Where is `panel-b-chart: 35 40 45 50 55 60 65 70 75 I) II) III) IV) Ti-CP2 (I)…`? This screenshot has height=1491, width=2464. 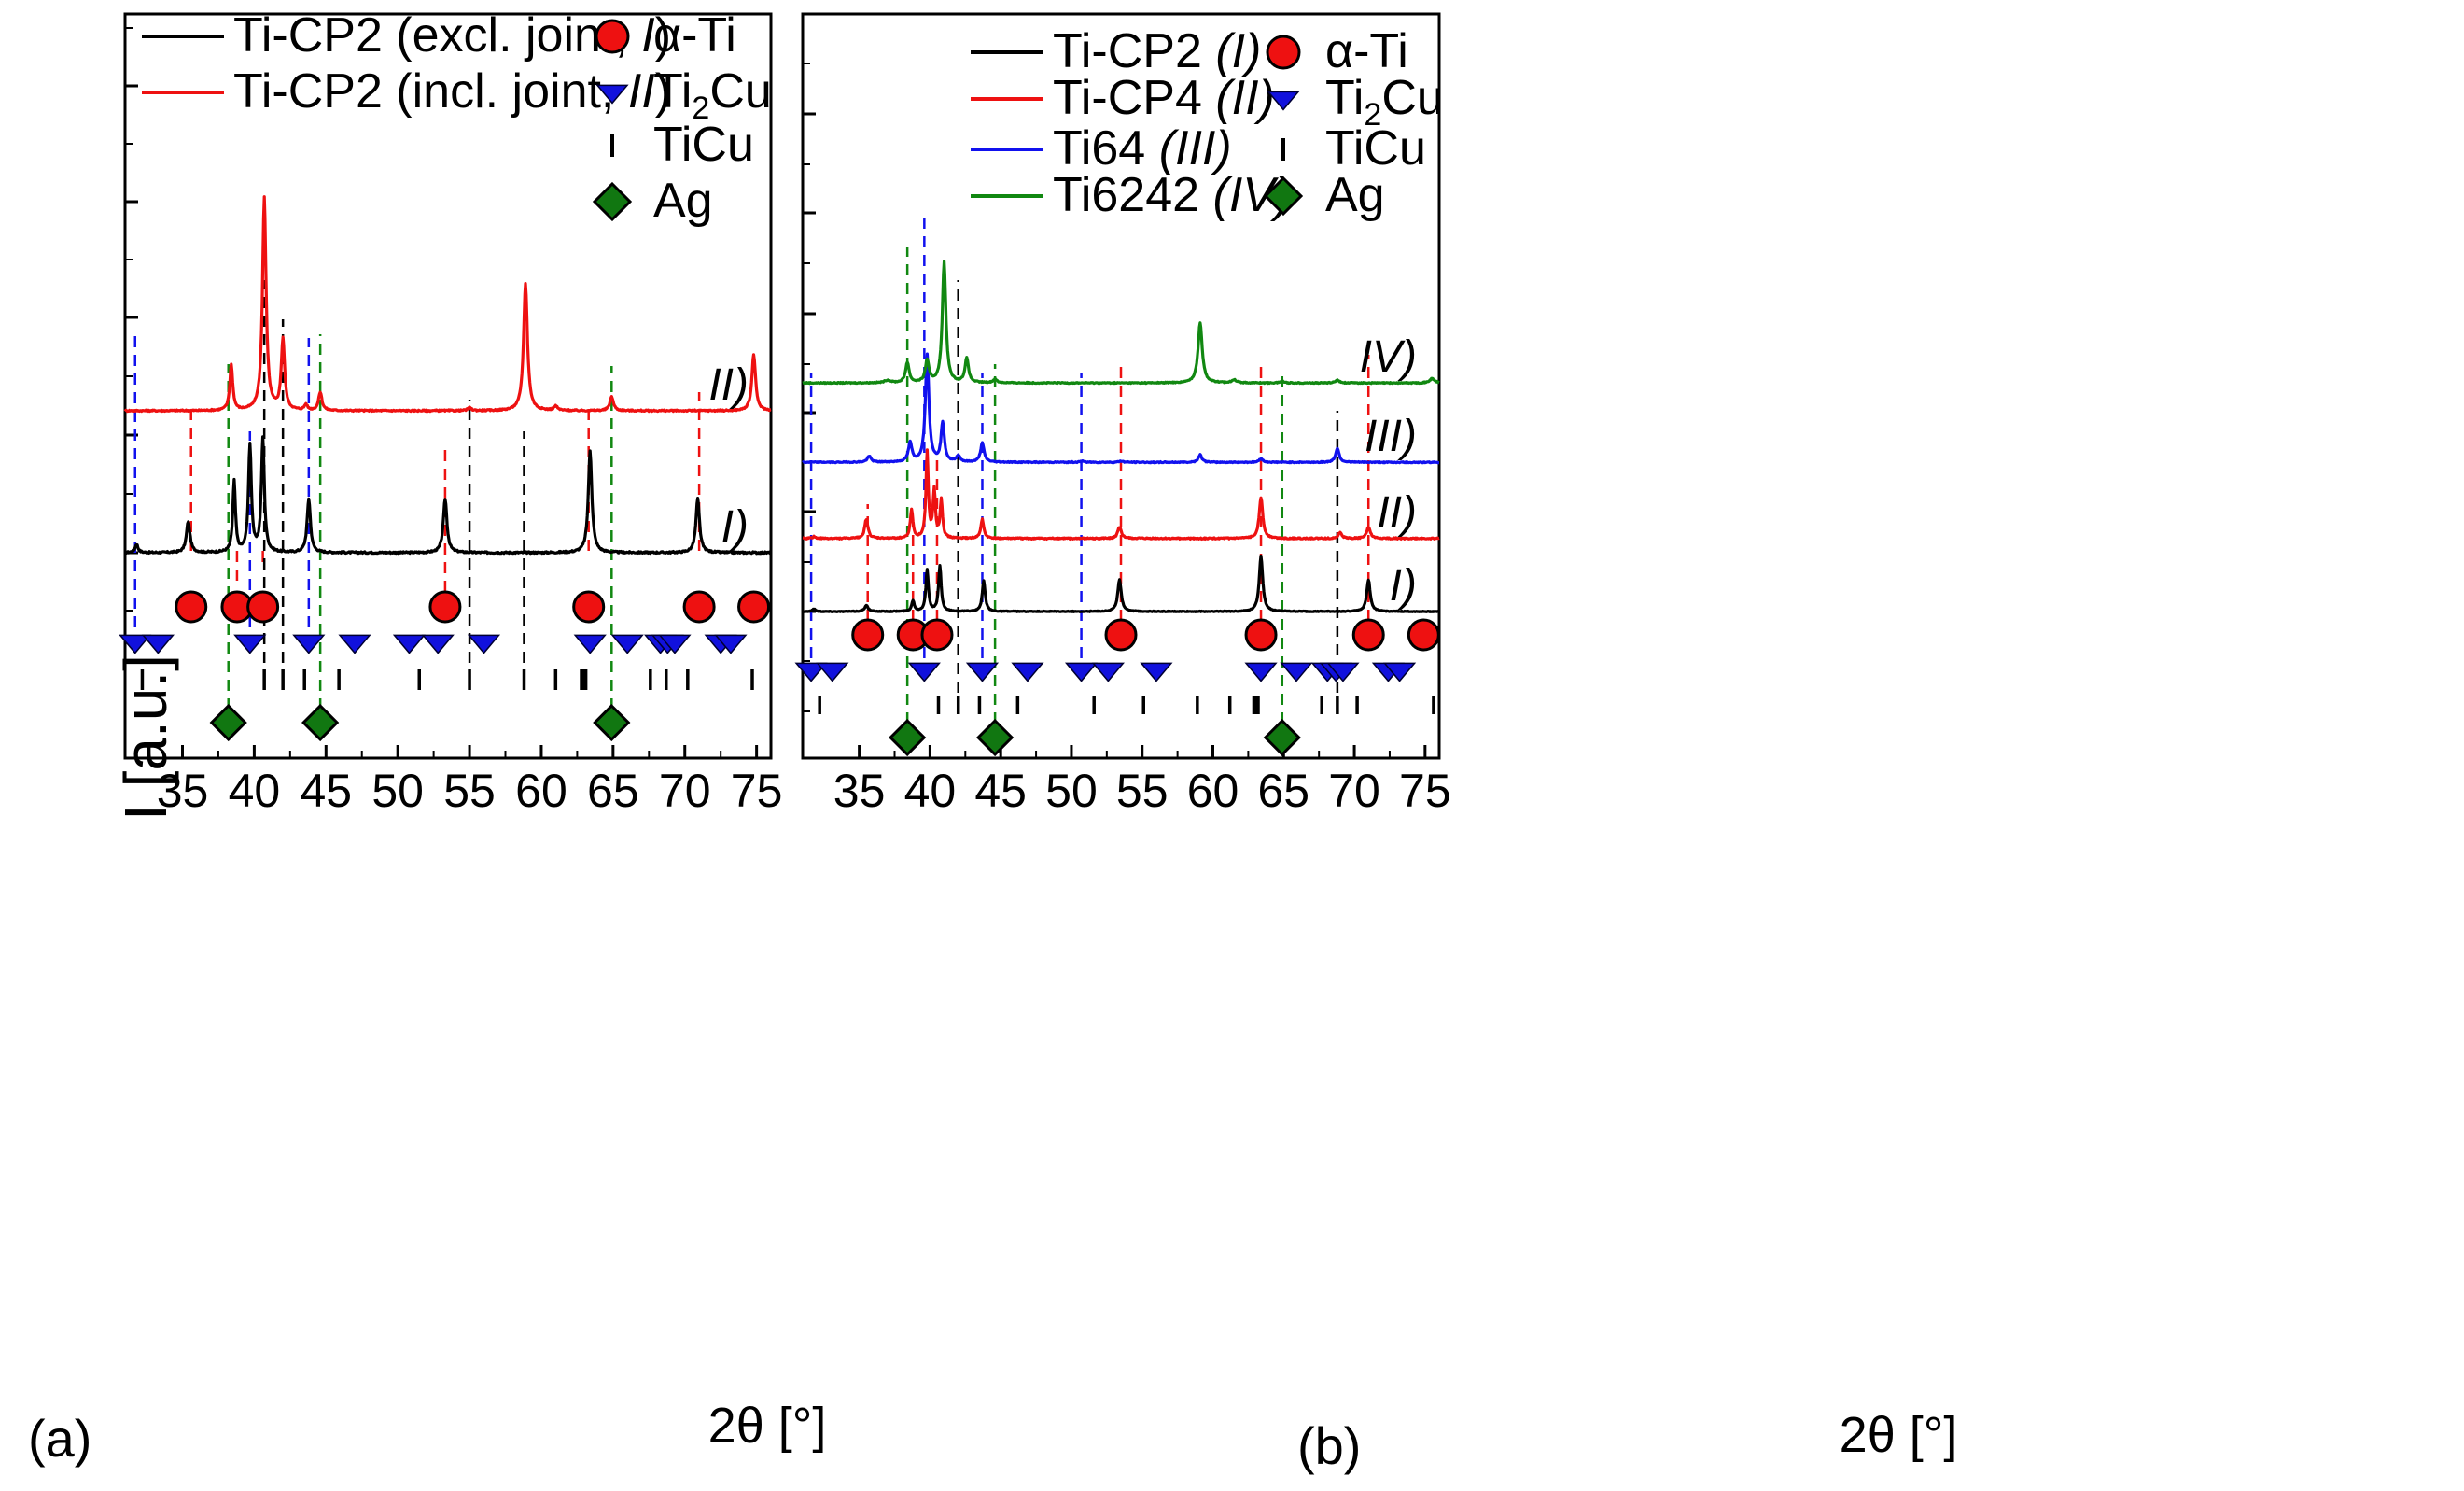 panel-b-chart: 35 40 45 50 55 60 65 70 75 I) II) III) IV) Ti-CP2 (I)… is located at coordinates (1122, 414).